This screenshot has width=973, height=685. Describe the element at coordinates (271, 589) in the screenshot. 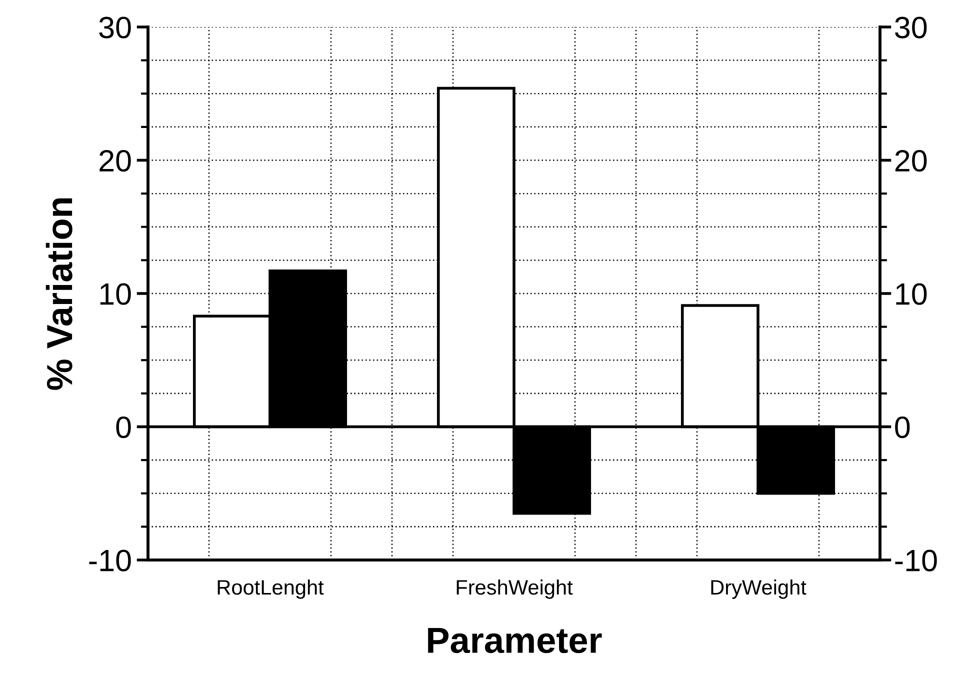

I see `x-tick-label: RootLenght` at that location.